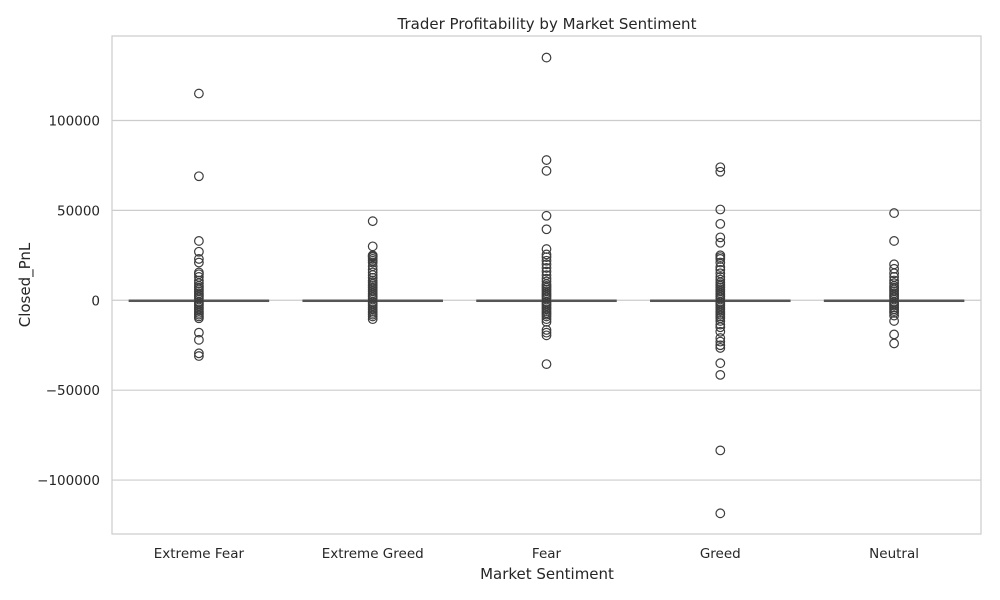  Describe the element at coordinates (74, 121) in the screenshot. I see `y-tick-label: 100000` at that location.